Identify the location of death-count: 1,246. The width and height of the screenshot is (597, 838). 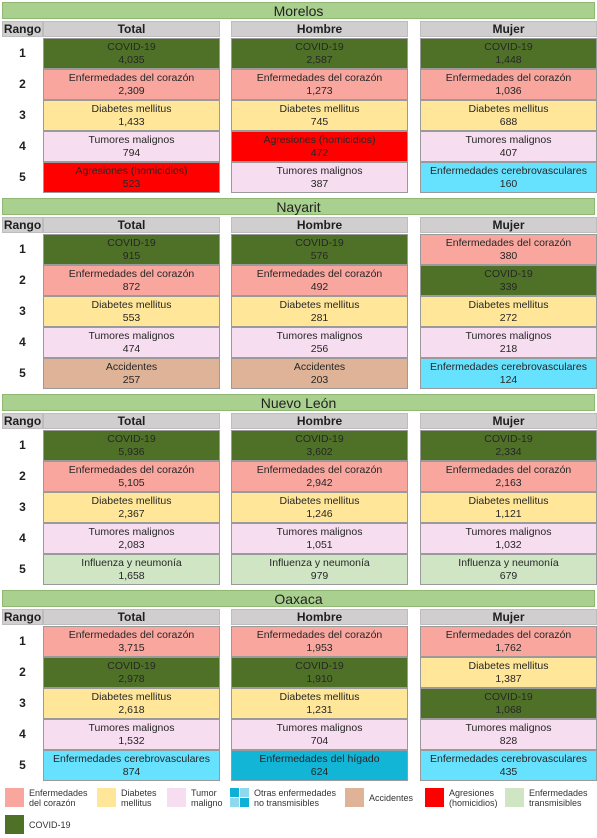
(319, 514).